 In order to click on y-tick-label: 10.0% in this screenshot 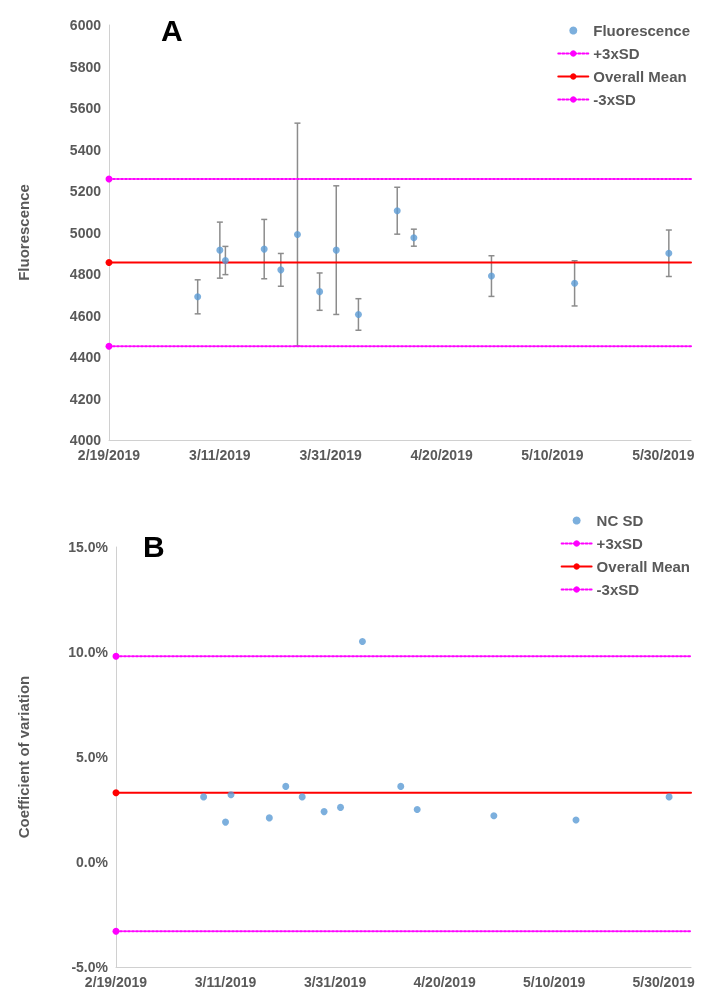, I will do `click(88, 652)`.